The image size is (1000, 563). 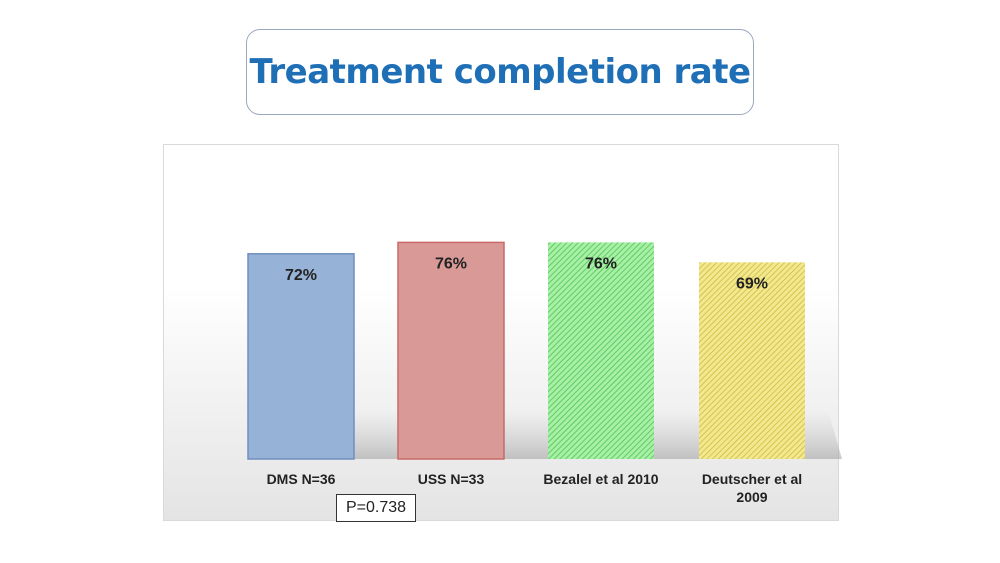 What do you see at coordinates (600, 479) in the screenshot?
I see `category-label-3: Bezalel et al 2010` at bounding box center [600, 479].